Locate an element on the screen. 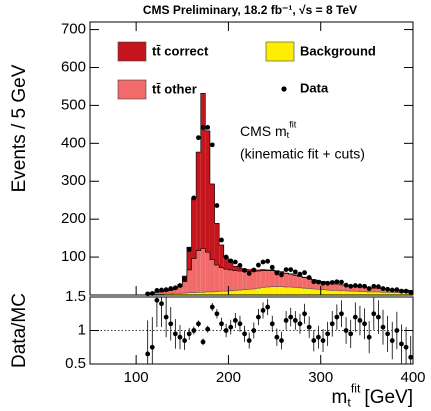 Image resolution: width=431 pixels, height=411 pixels. label-sup: fit is located at coordinates (356, 389).